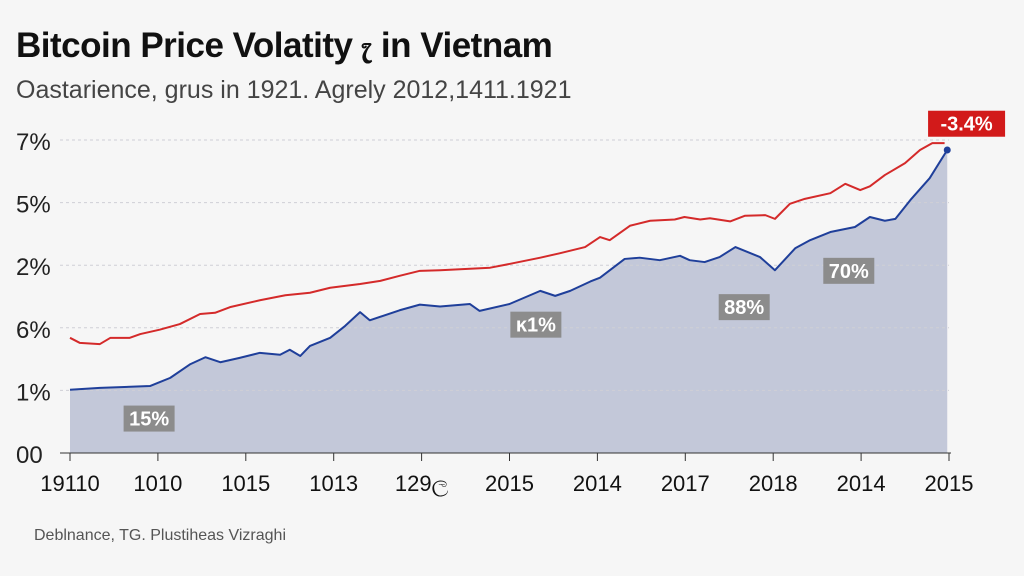 The width and height of the screenshot is (1024, 576). I want to click on y-tick-label: 7%, so click(33, 142).